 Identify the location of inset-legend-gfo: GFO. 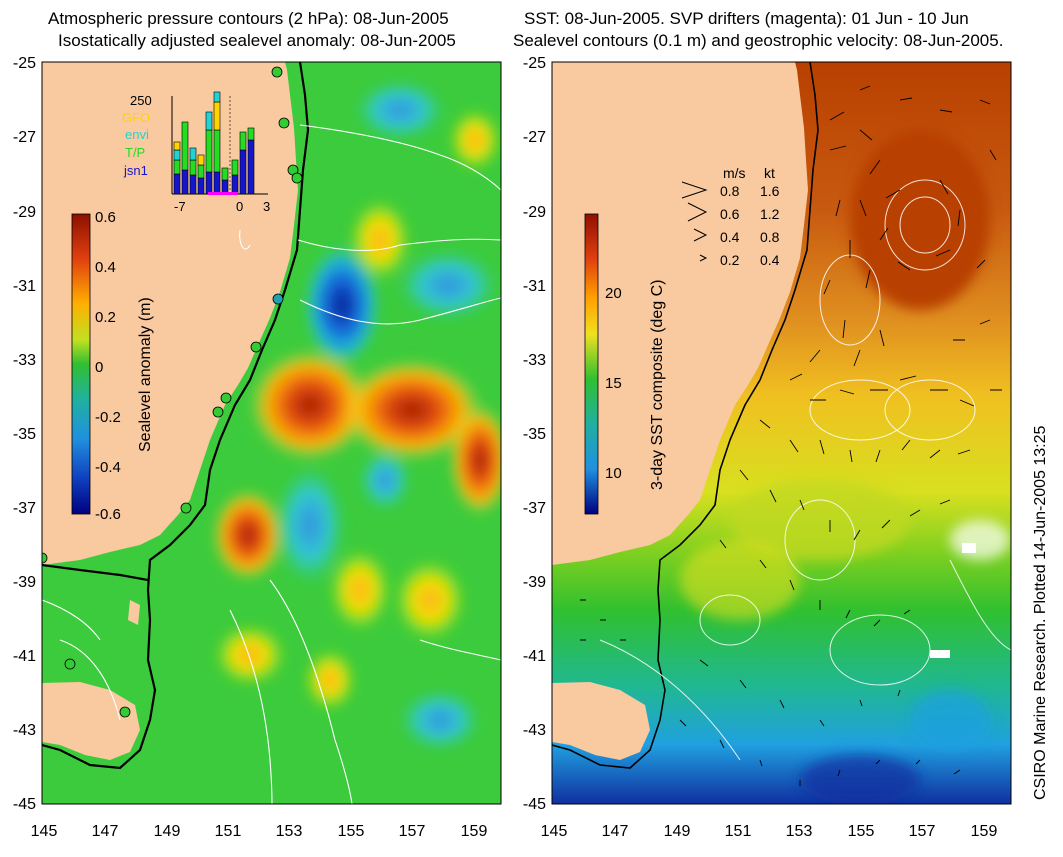
(136, 117).